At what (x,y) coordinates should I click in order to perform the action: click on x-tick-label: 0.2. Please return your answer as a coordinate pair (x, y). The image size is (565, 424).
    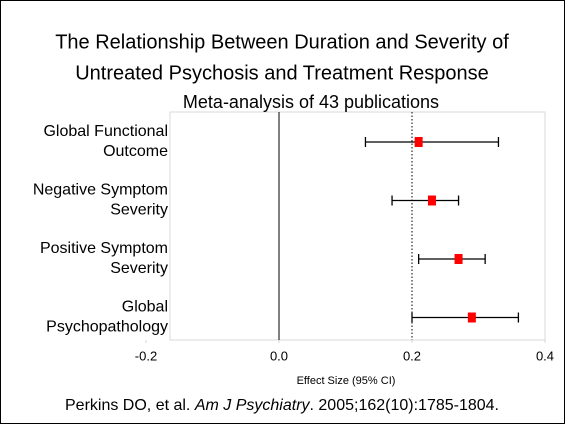
    Looking at the image, I should click on (412, 355).